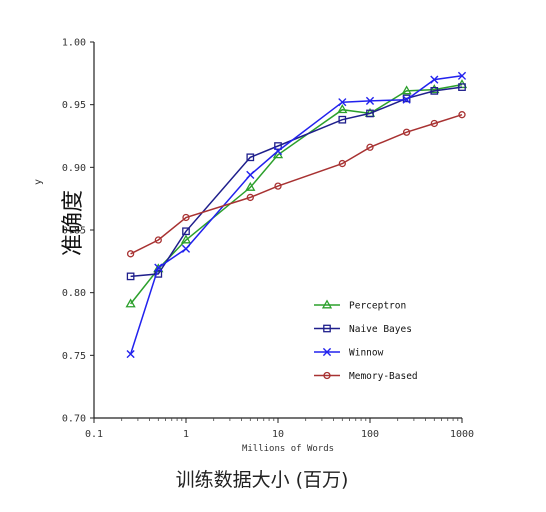  What do you see at coordinates (73, 223) in the screenshot?
I see `y-axis-title-overlay: 准确度` at bounding box center [73, 223].